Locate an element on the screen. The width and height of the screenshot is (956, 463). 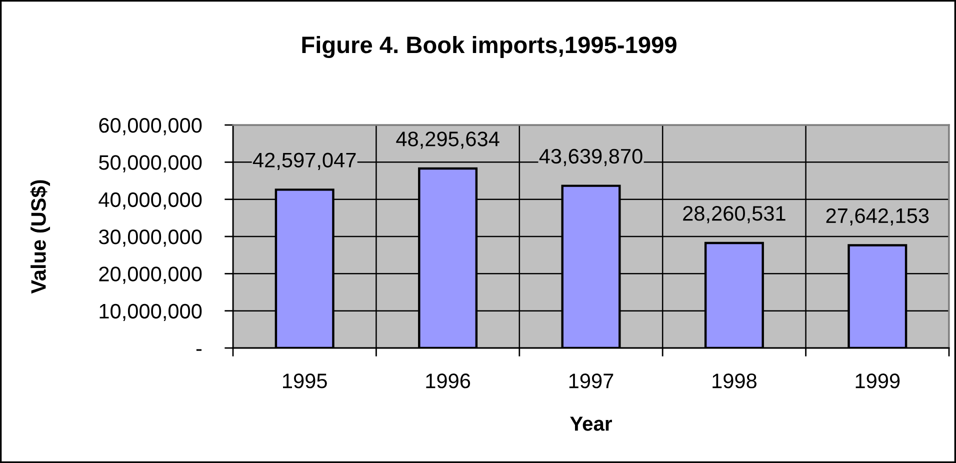
data-label: 43,639,870 is located at coordinates (590, 157).